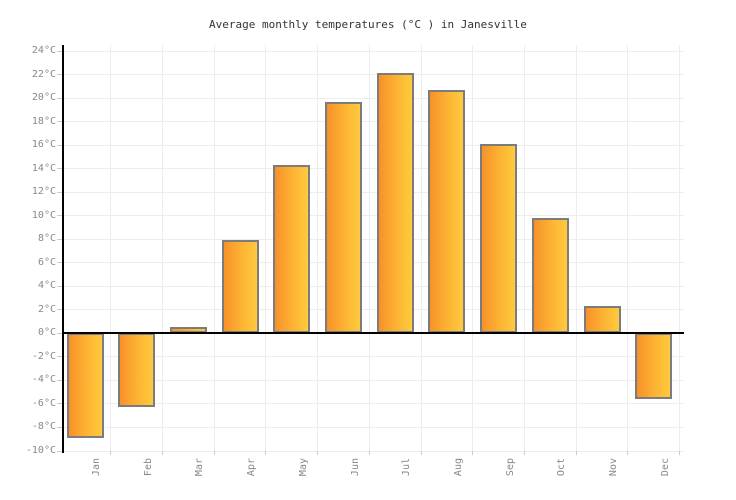 The width and height of the screenshot is (736, 500). I want to click on bar-apr, so click(240, 287).